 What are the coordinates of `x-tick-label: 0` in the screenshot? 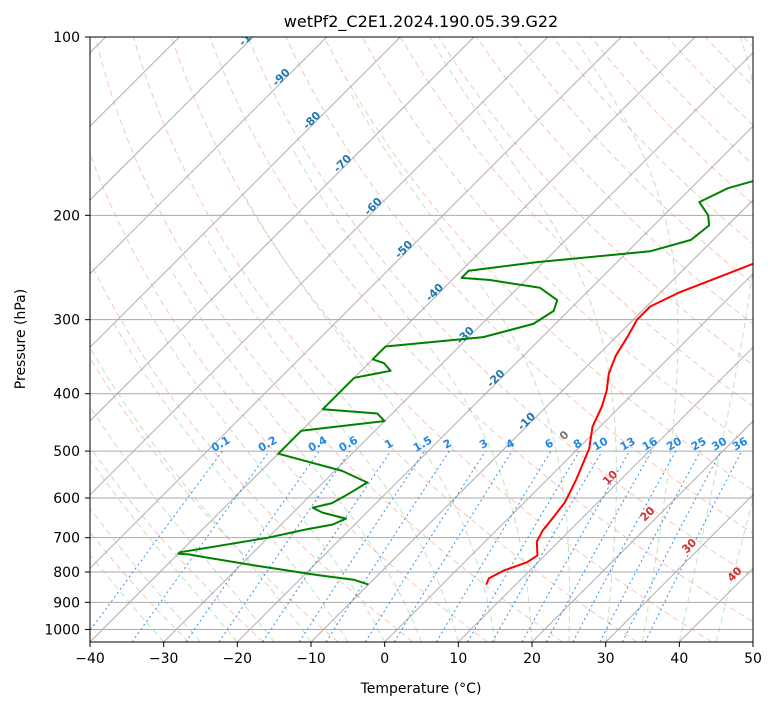 It's located at (384, 659).